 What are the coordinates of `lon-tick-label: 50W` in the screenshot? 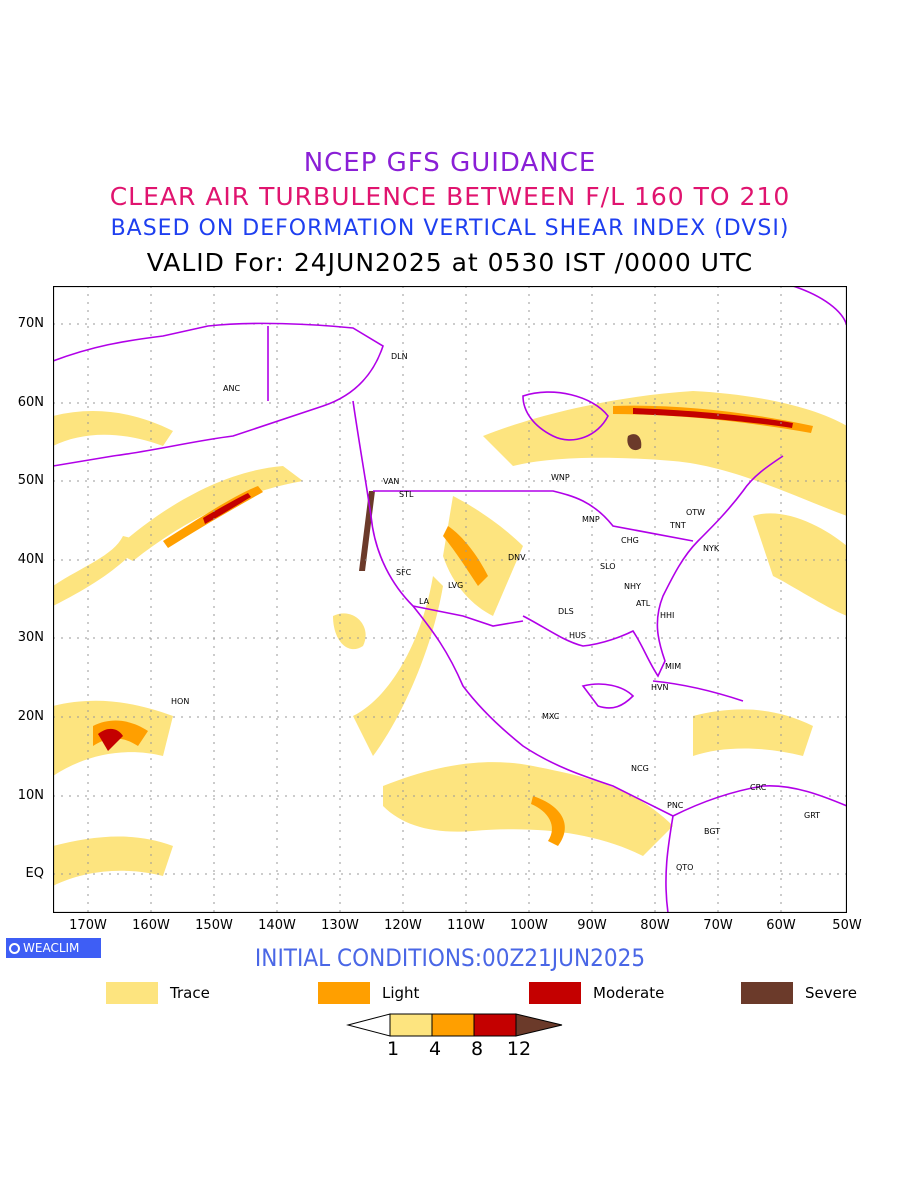 It's located at (847, 925).